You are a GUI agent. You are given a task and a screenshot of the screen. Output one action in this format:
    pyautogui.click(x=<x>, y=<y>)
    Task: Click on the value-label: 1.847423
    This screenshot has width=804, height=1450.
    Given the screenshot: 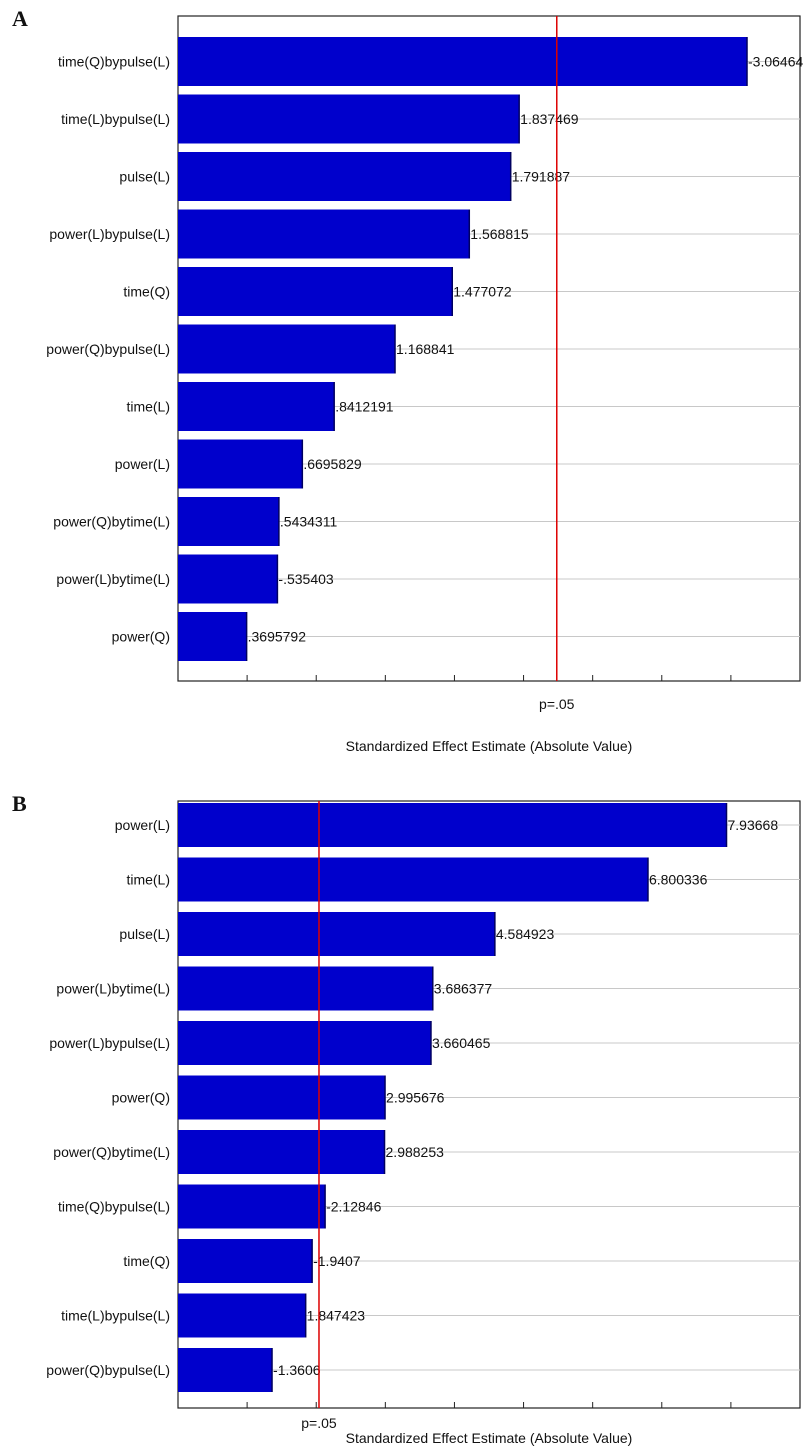 What is the action you would take?
    pyautogui.click(x=336, y=1316)
    